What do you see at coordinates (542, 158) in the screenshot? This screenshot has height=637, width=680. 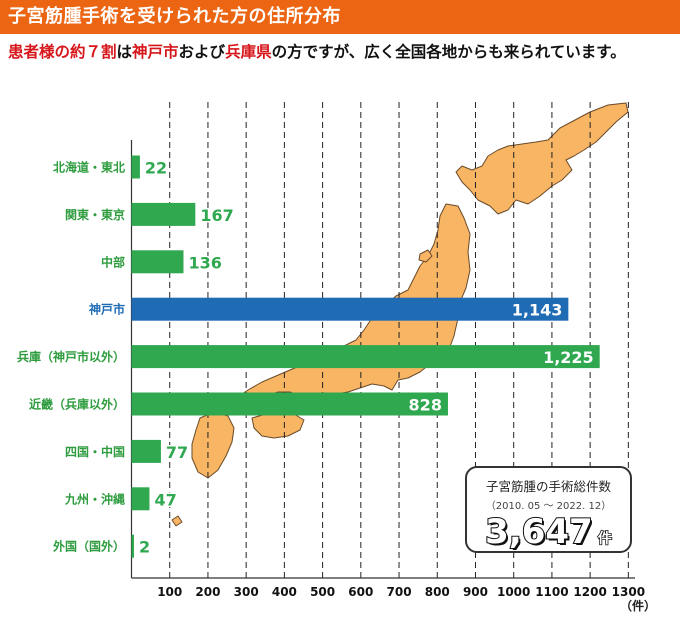 I see `hokkaido-shape` at bounding box center [542, 158].